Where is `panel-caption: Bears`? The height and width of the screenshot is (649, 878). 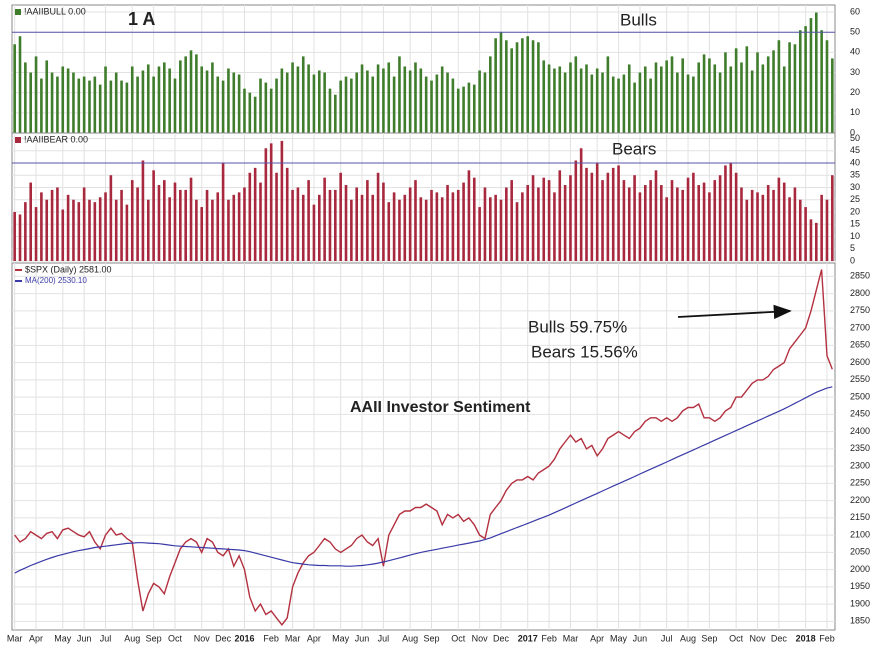
panel-caption: Bears is located at coordinates (634, 148).